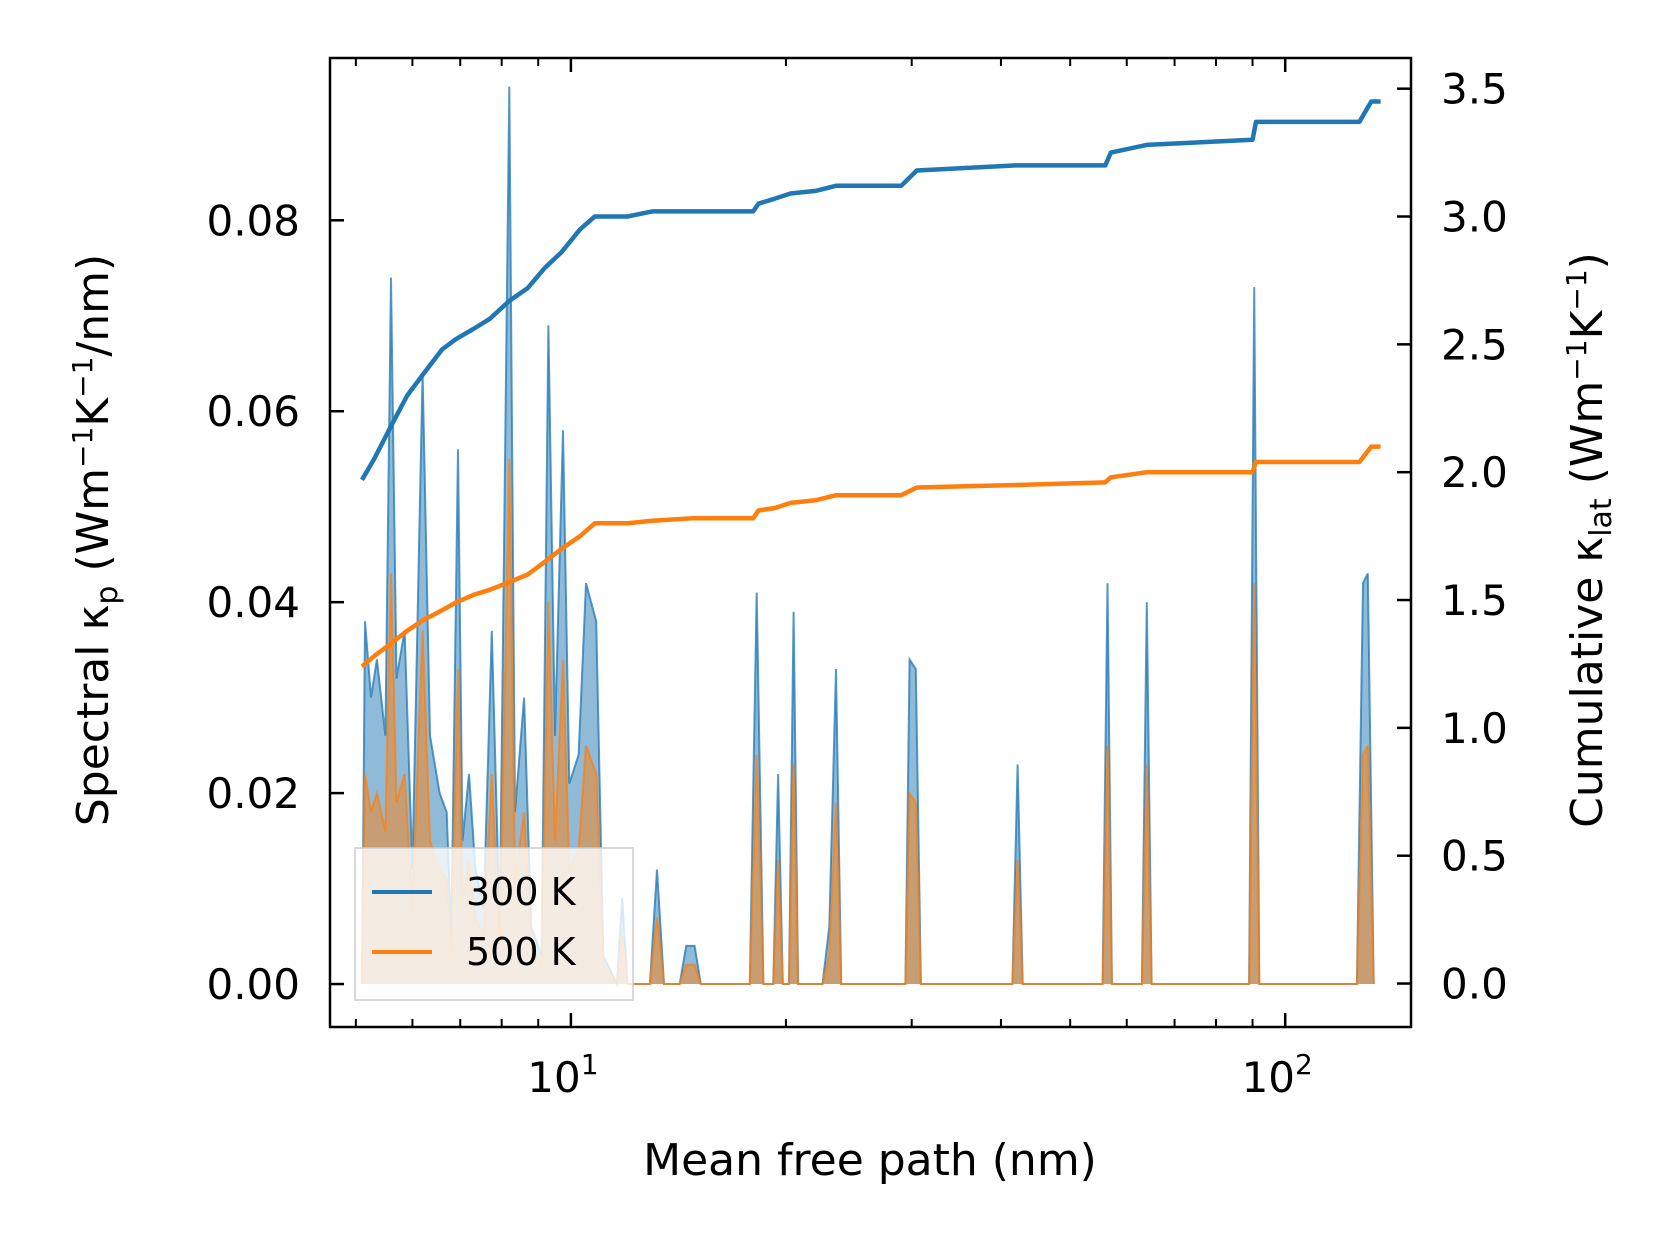 This screenshot has height=1254, width=1679. Describe the element at coordinates (253, 602) in the screenshot. I see `left-y-tick-label: 0.04` at that location.